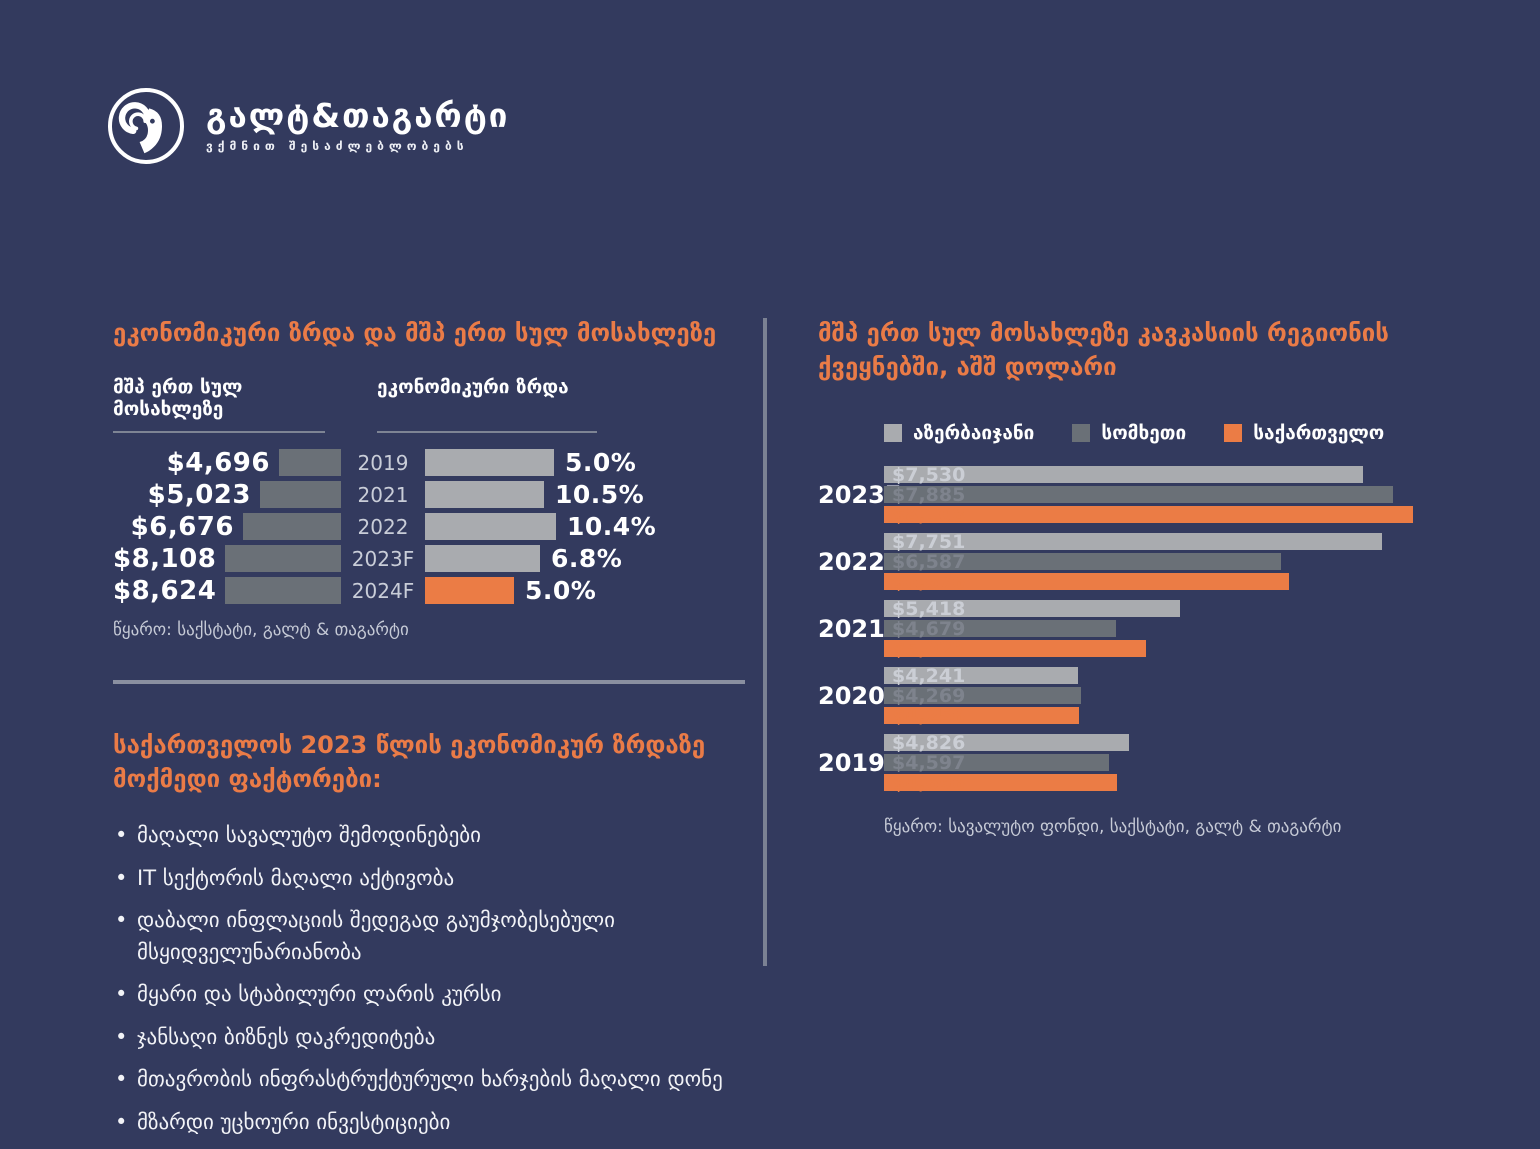  What do you see at coordinates (929, 474) in the screenshot?
I see `bar-value-label: $7,530` at bounding box center [929, 474].